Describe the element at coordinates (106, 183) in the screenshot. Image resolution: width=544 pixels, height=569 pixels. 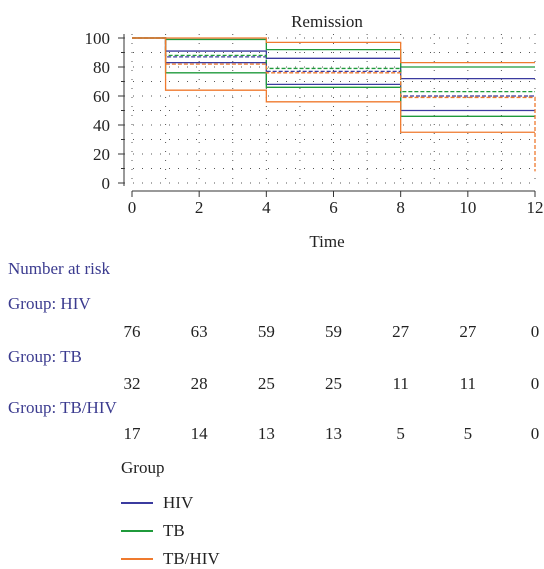
I see `y-tick-label-0: 0` at that location.